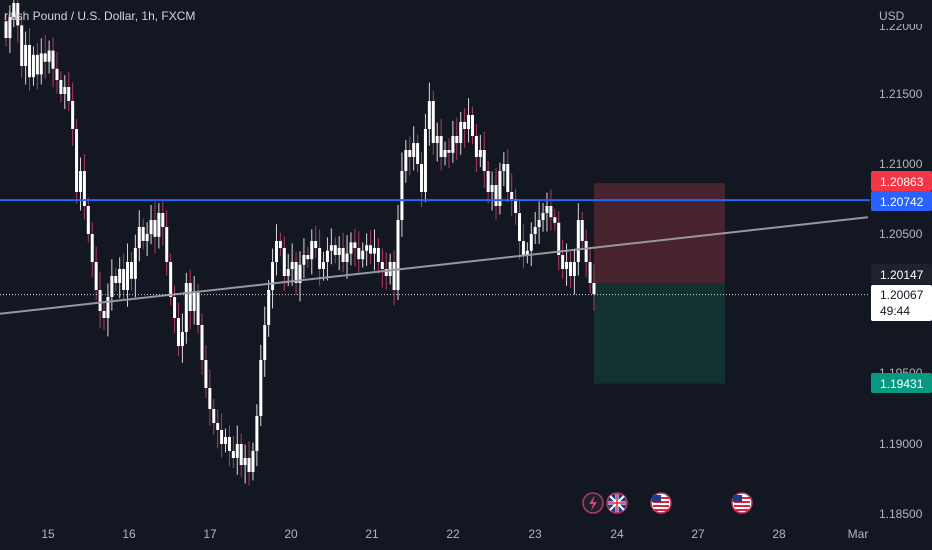 The image size is (932, 550). Describe the element at coordinates (454, 534) in the screenshot. I see `time-scale: 15 16 17 20 21 22 23 24 27 28 Mar` at that location.